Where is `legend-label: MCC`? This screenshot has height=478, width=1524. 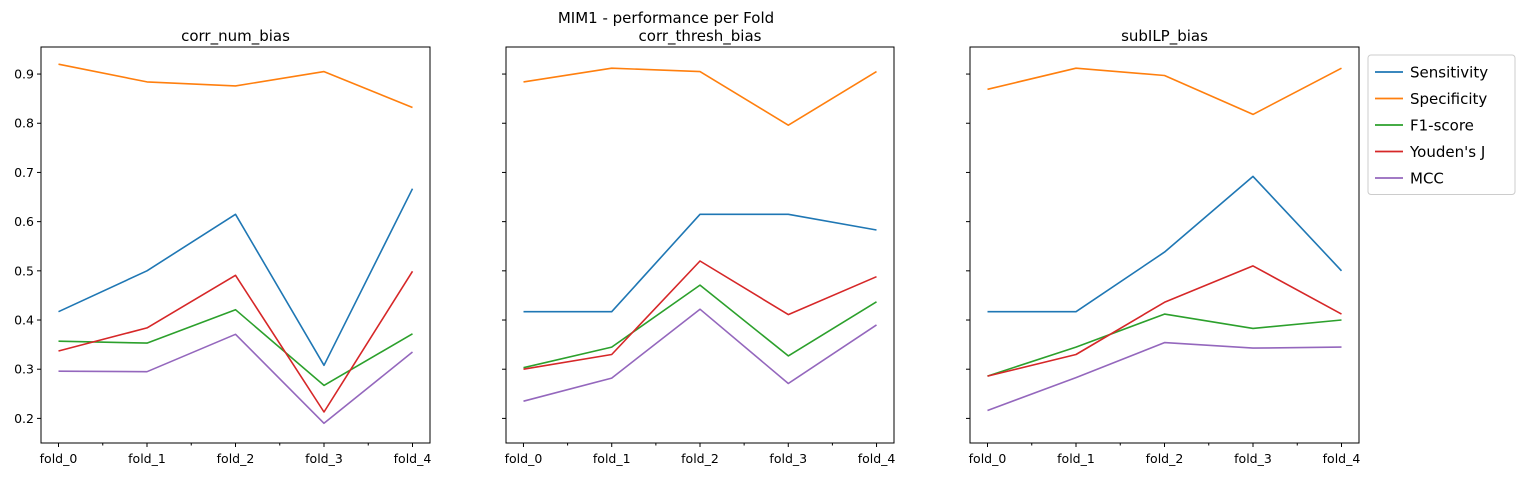 legend-label: MCC is located at coordinates (1427, 179).